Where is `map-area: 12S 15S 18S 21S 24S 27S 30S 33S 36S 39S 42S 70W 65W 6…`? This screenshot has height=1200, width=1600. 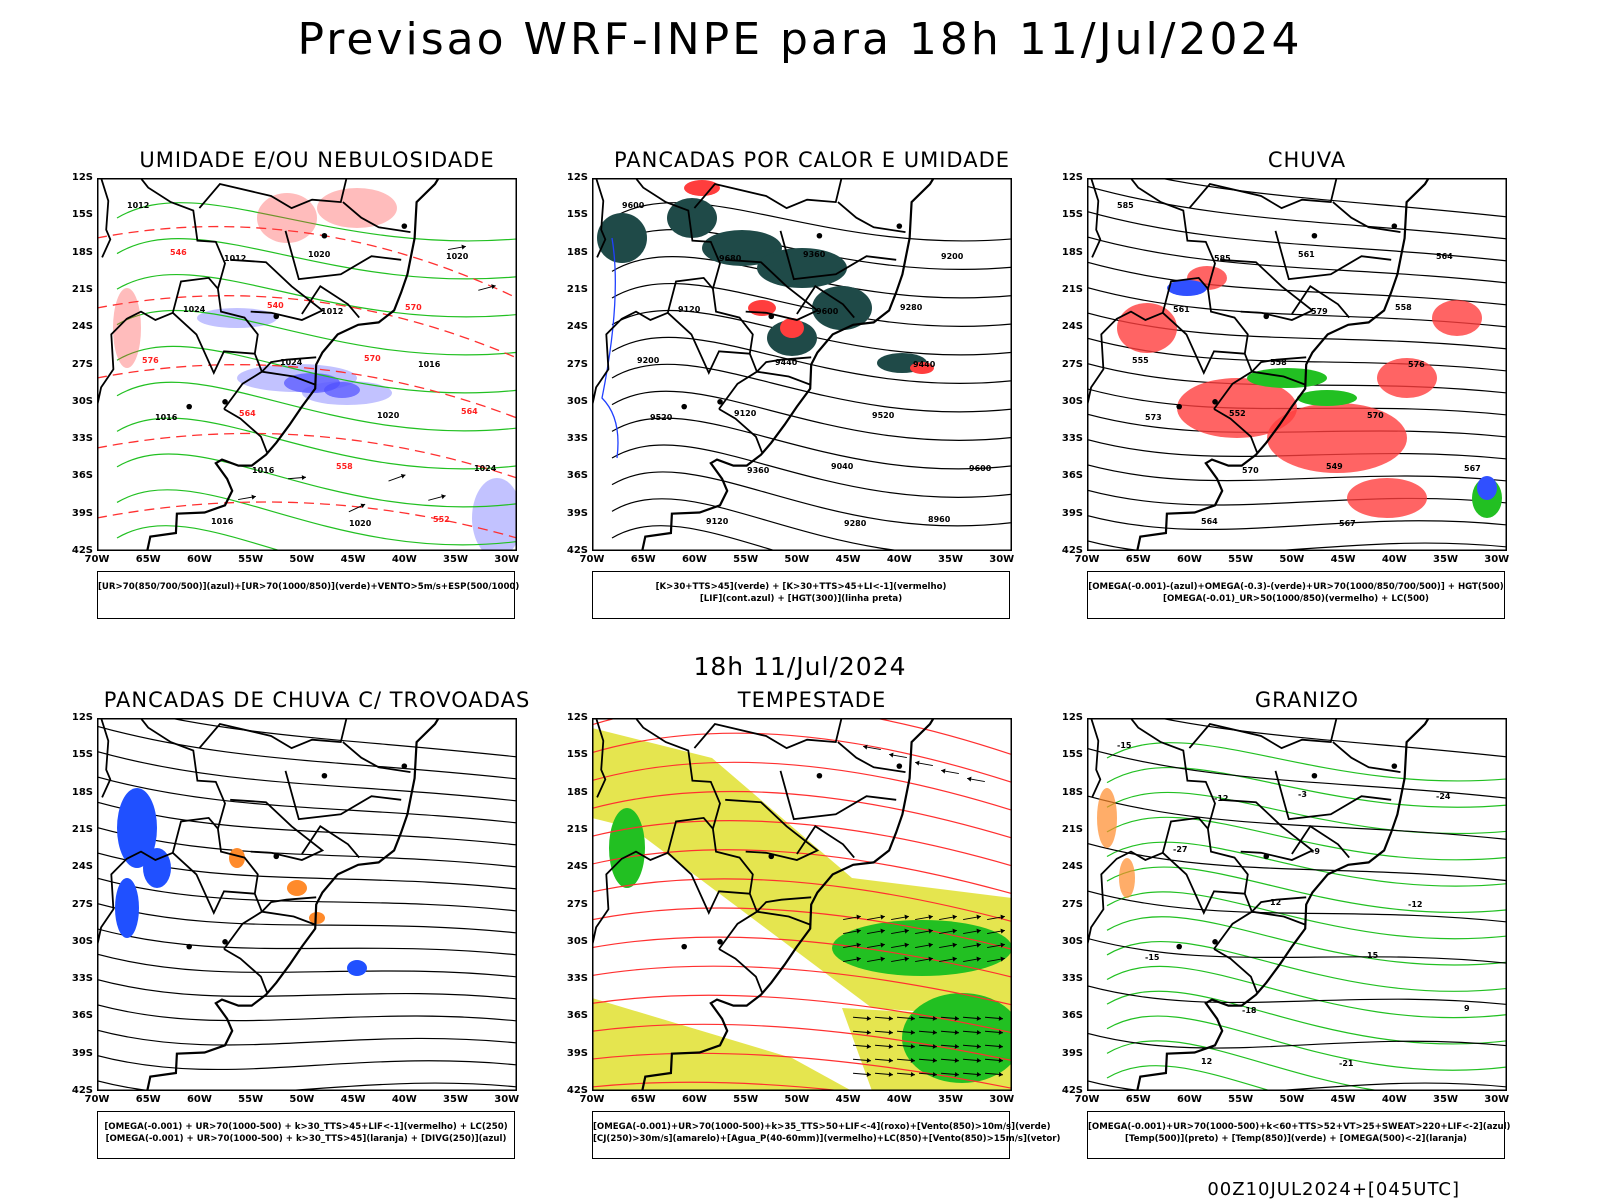
map-area: 12S 15S 18S 21S 24S 27S 30S 33S 36S 39S 42S 70W 65W 6… is located at coordinates (790, 908).